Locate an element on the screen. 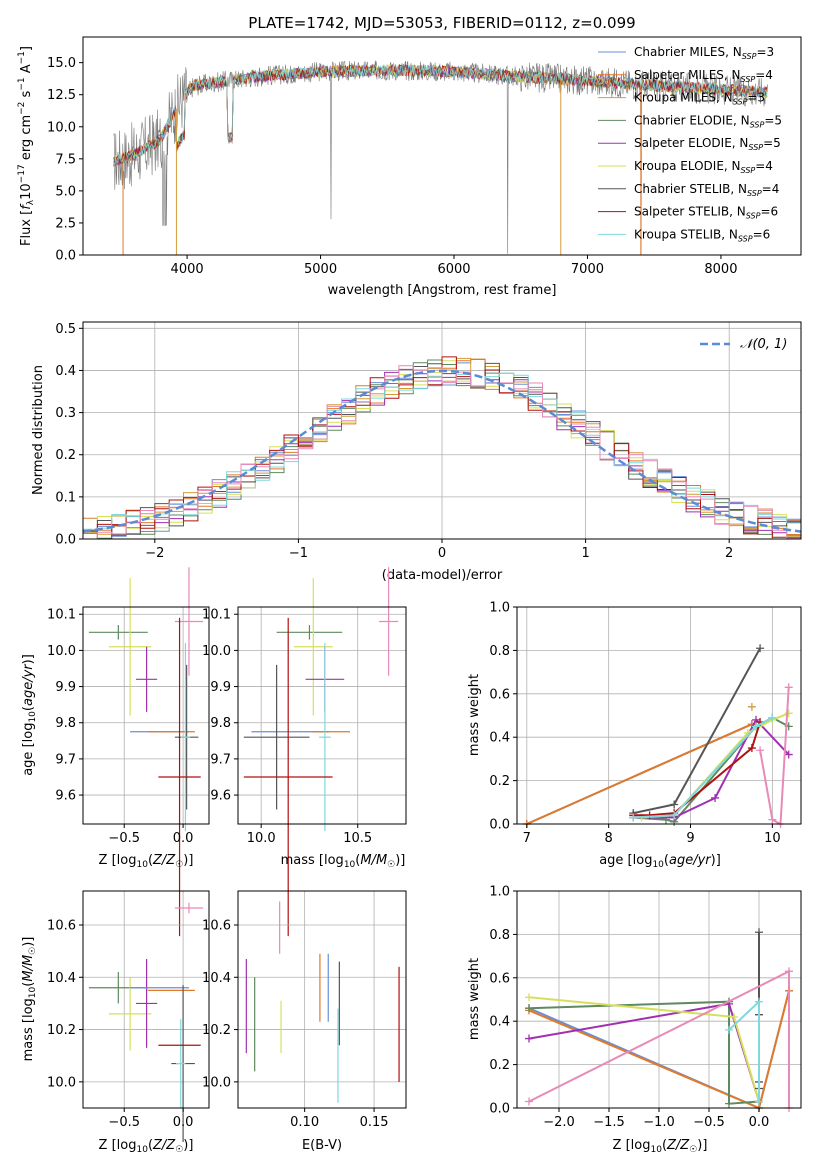 The width and height of the screenshot is (819, 1170). x-tick-label: 0 is located at coordinates (442, 553).